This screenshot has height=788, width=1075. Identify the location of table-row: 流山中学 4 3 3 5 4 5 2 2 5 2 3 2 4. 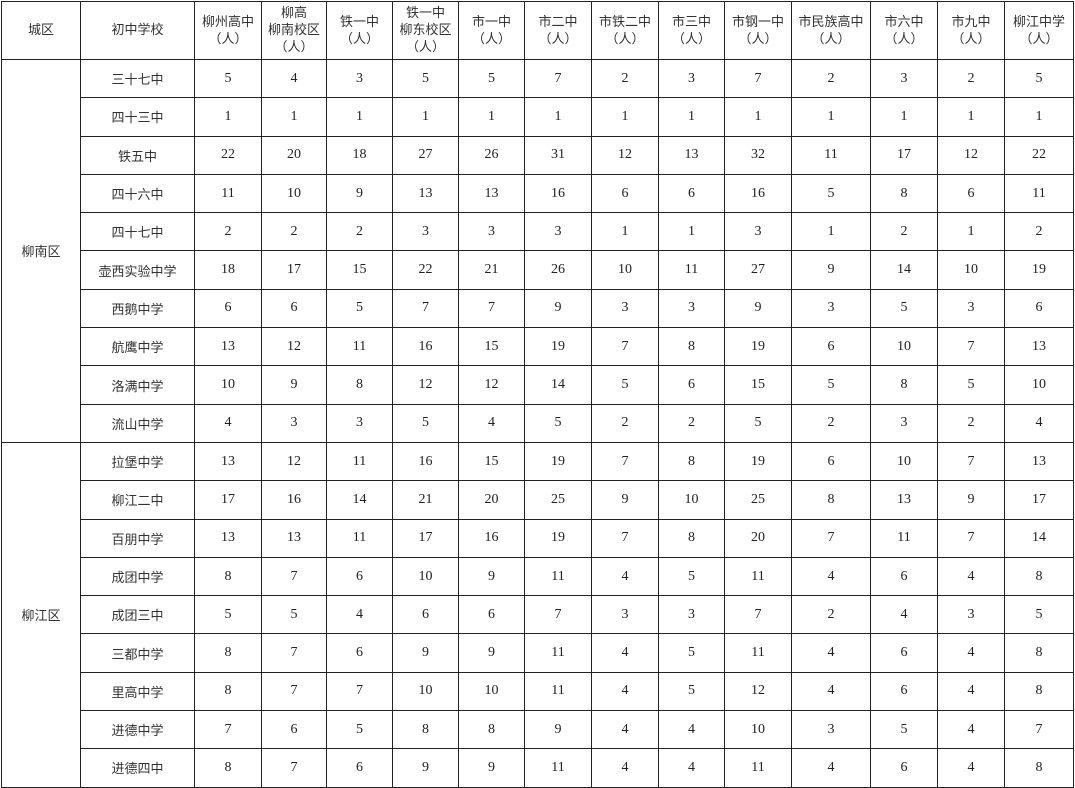
(538, 423).